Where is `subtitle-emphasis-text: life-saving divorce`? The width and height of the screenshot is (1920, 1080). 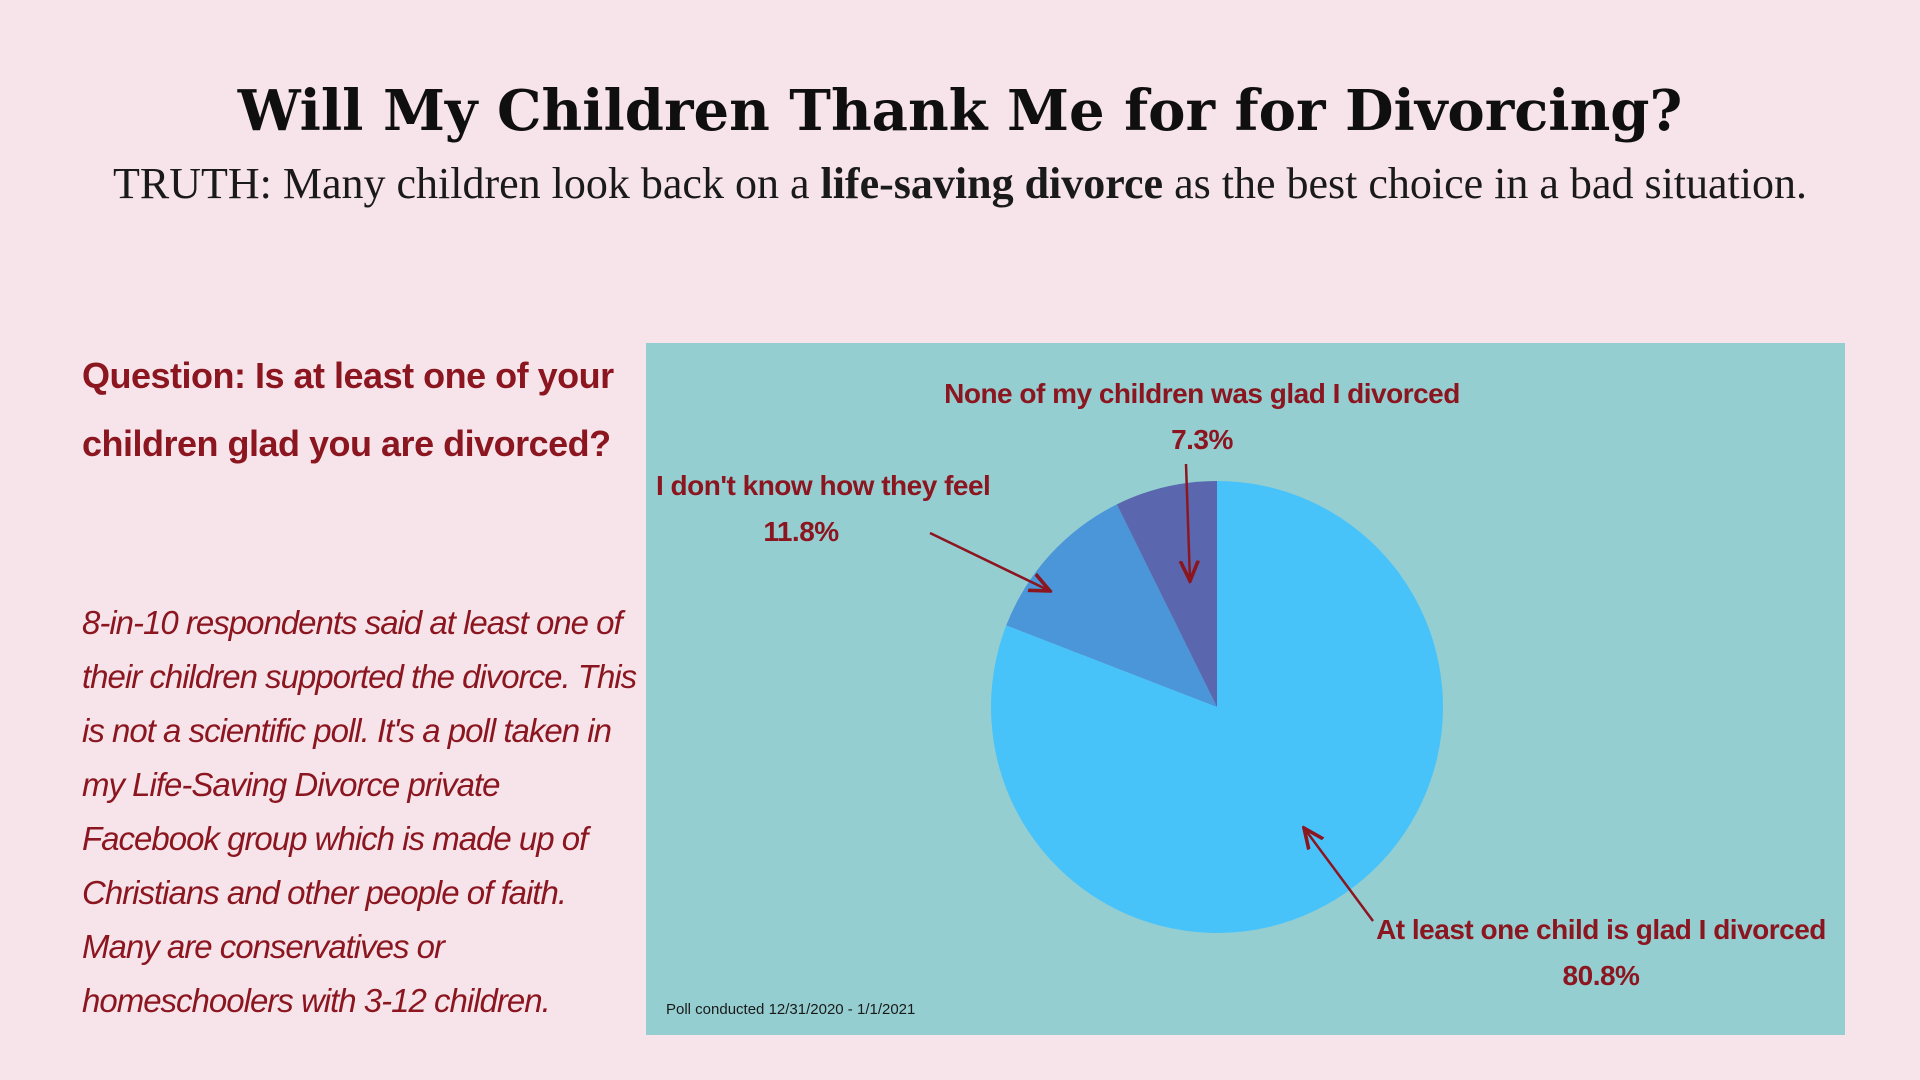 subtitle-emphasis-text: life-saving divorce is located at coordinates (992, 183).